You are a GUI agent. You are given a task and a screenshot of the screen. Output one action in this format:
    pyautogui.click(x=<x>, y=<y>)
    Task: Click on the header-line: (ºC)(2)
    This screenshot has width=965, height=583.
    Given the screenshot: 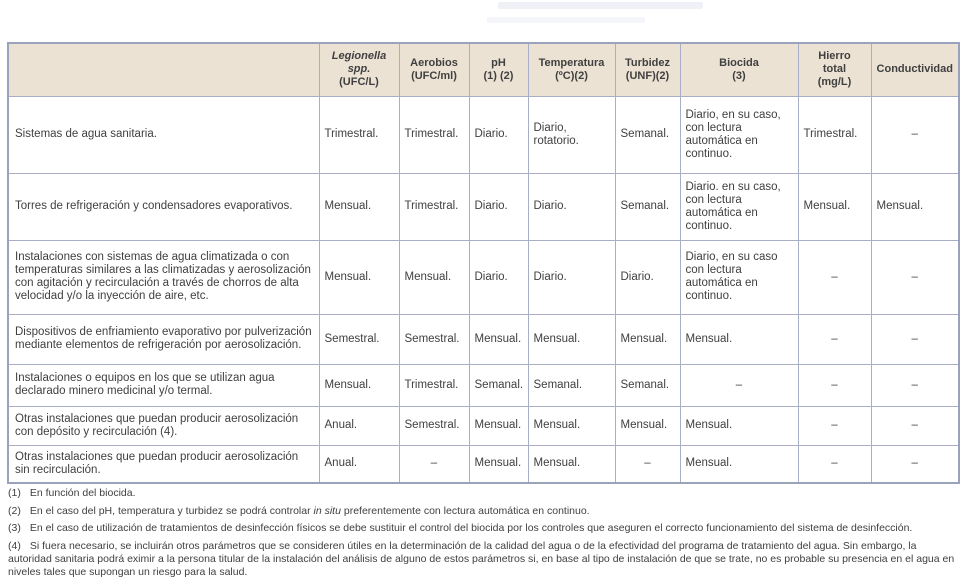 What is the action you would take?
    pyautogui.click(x=571, y=75)
    